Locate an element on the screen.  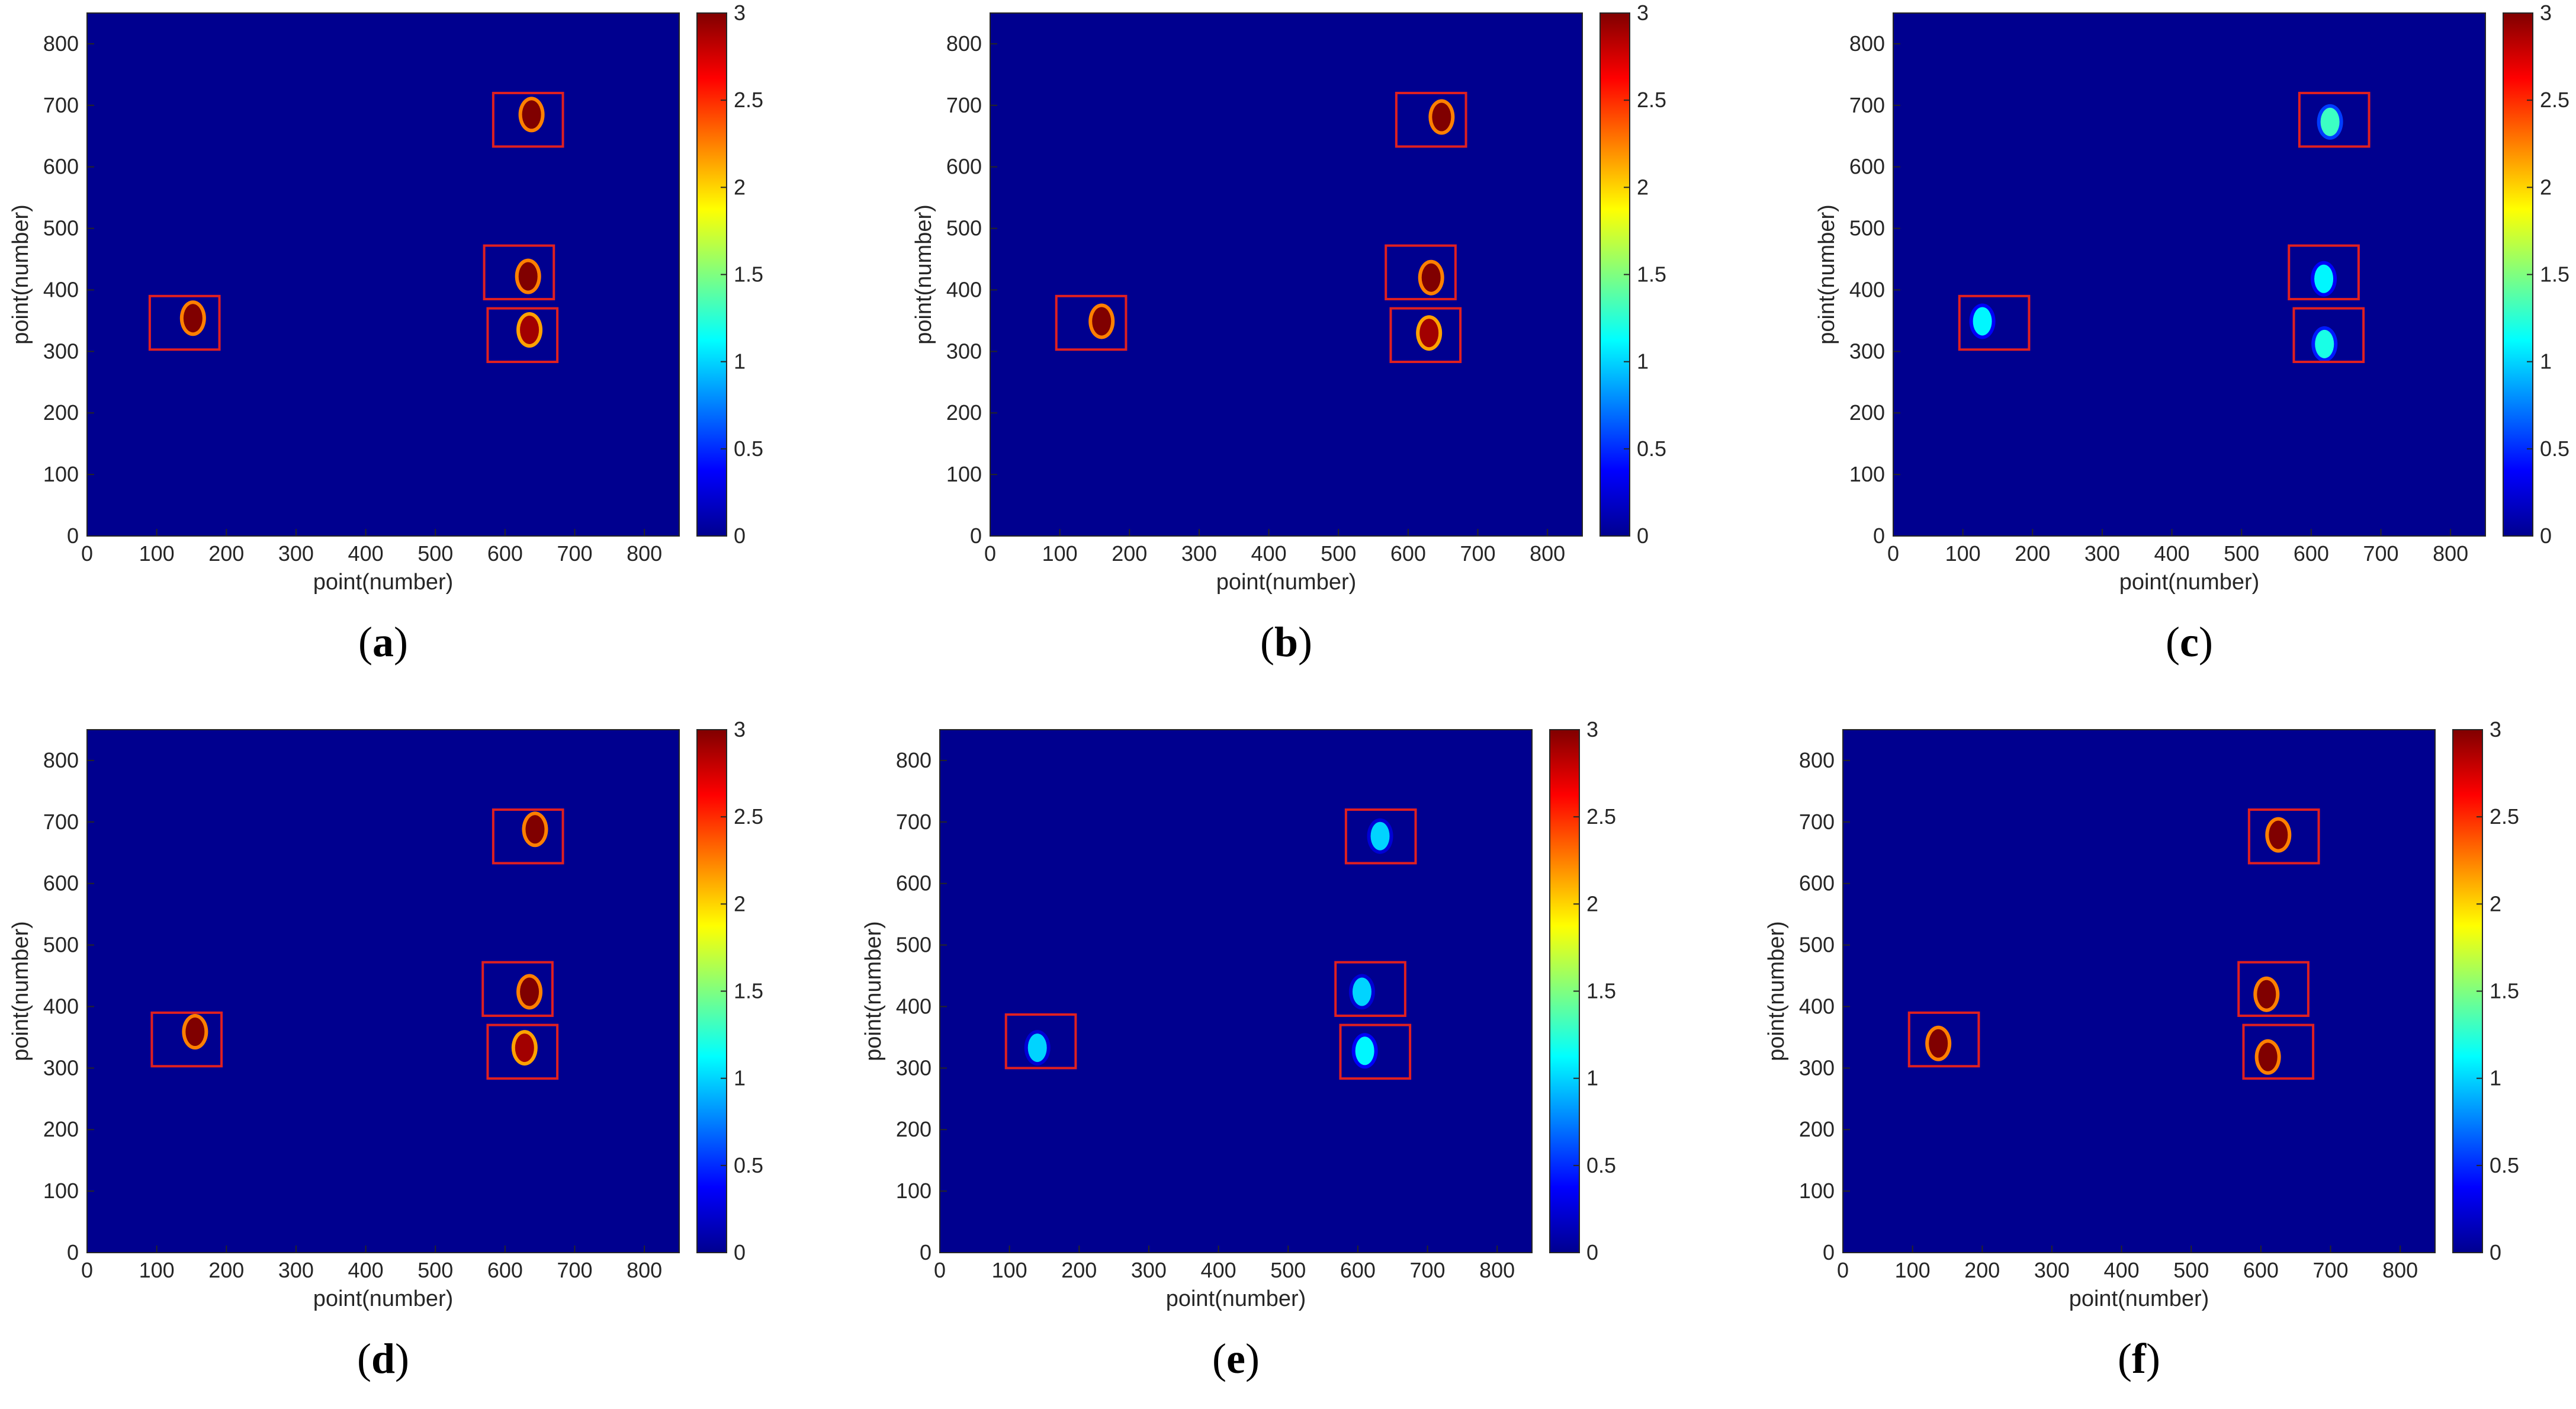
x-tick-label: 0 is located at coordinates (990, 553).